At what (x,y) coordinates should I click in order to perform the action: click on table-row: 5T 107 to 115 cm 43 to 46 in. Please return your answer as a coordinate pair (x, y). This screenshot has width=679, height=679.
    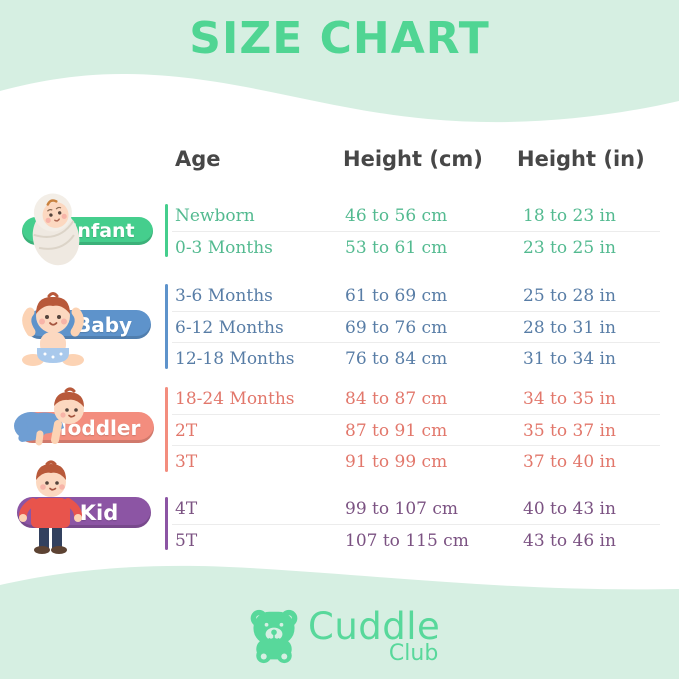
    Looking at the image, I should click on (416, 540).